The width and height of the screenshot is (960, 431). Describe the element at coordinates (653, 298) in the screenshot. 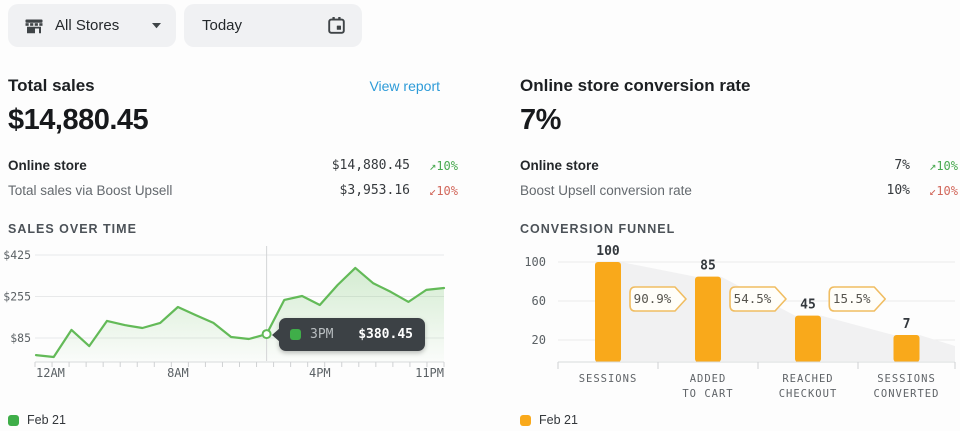

I see `svg-text: 90.9%` at that location.